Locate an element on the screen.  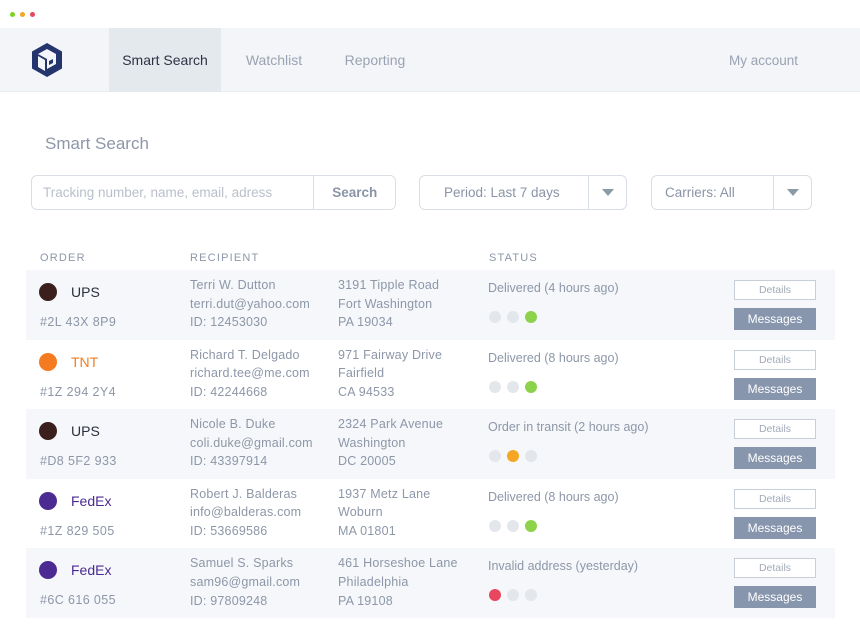
address-street: 2324 Park Avenue is located at coordinates (391, 424).